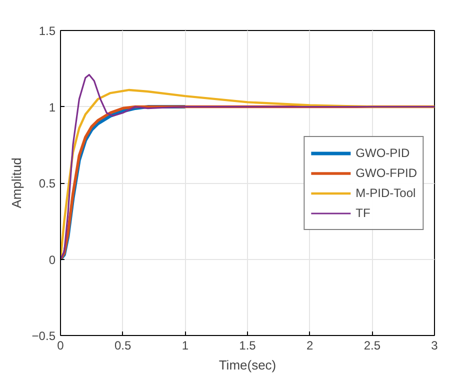  I want to click on y-tick-label: −0.5, so click(44, 336).